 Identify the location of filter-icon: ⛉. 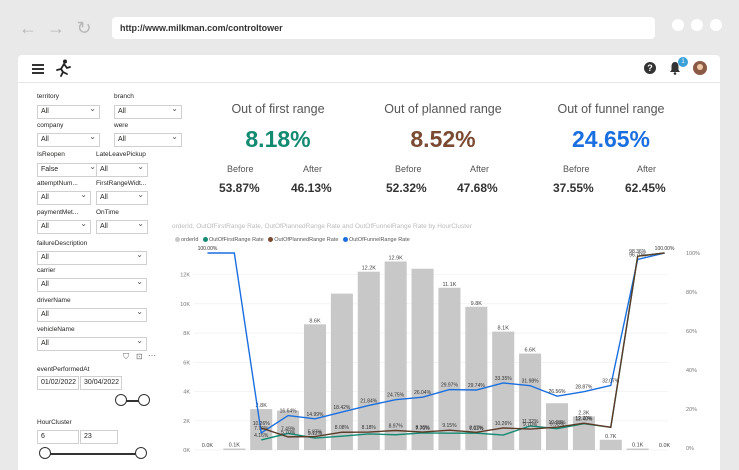
(126, 356).